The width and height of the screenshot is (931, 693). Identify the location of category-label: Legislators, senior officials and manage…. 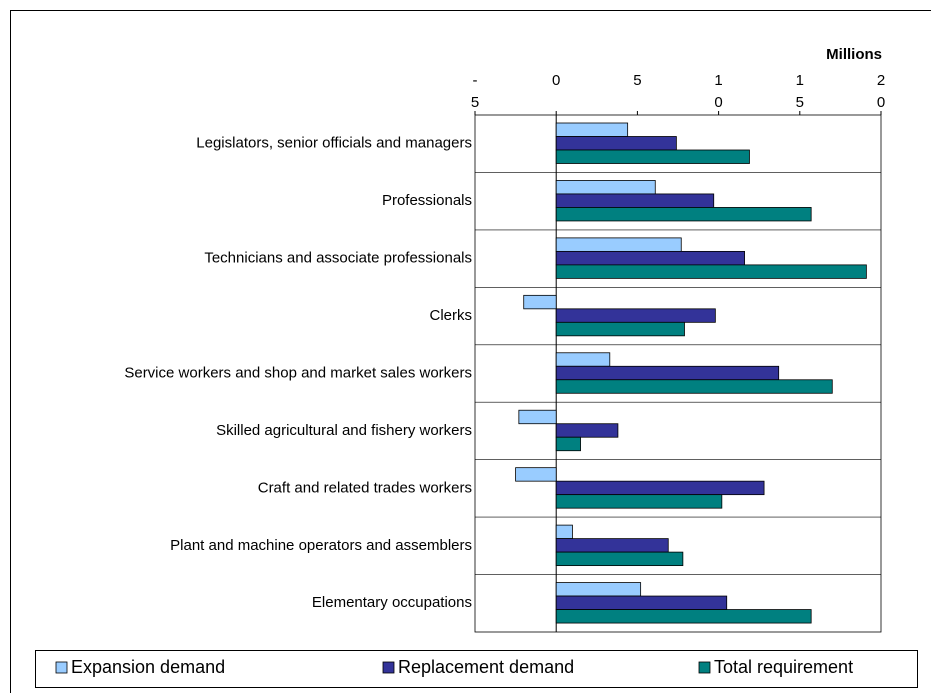
(334, 143).